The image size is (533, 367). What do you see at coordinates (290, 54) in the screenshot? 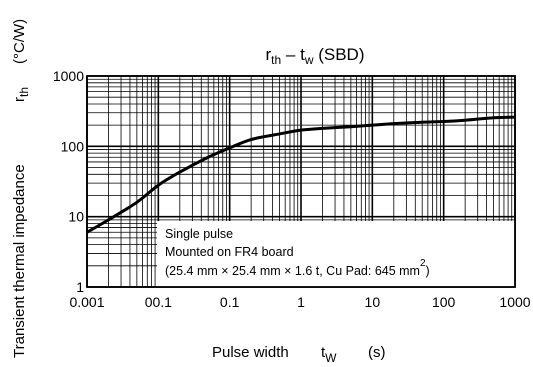
I see `title-dash: –` at bounding box center [290, 54].